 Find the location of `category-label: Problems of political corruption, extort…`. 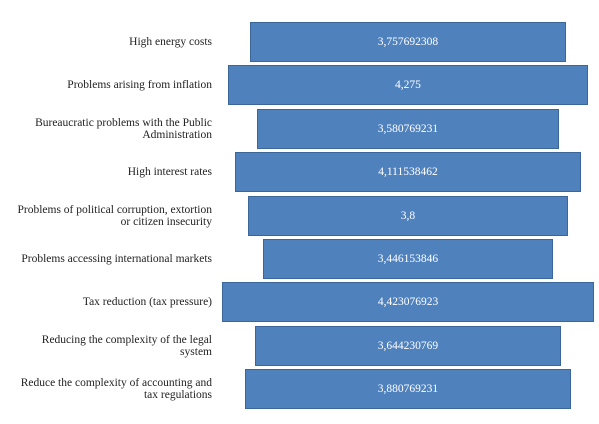

category-label: Problems of political corruption, extort… is located at coordinates (114, 215).